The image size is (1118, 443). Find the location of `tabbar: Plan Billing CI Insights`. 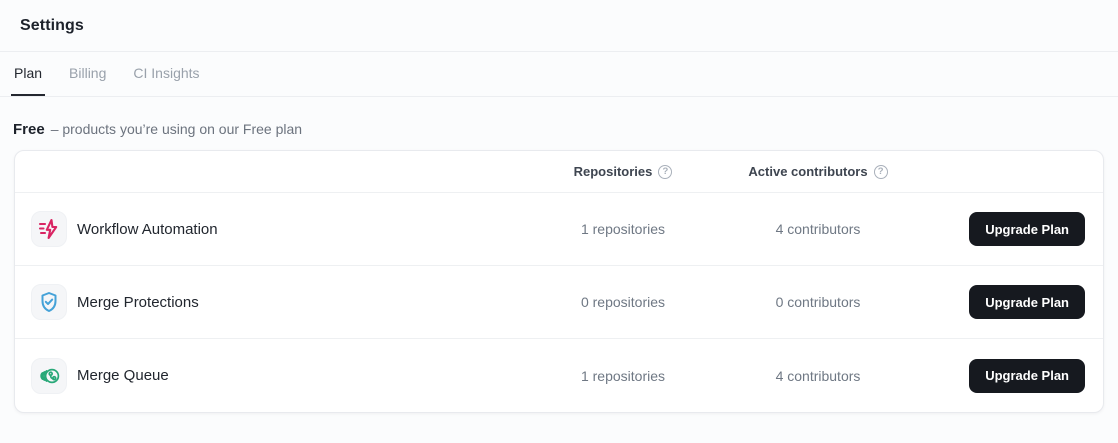

tabbar: Plan Billing CI Insights is located at coordinates (559, 74).